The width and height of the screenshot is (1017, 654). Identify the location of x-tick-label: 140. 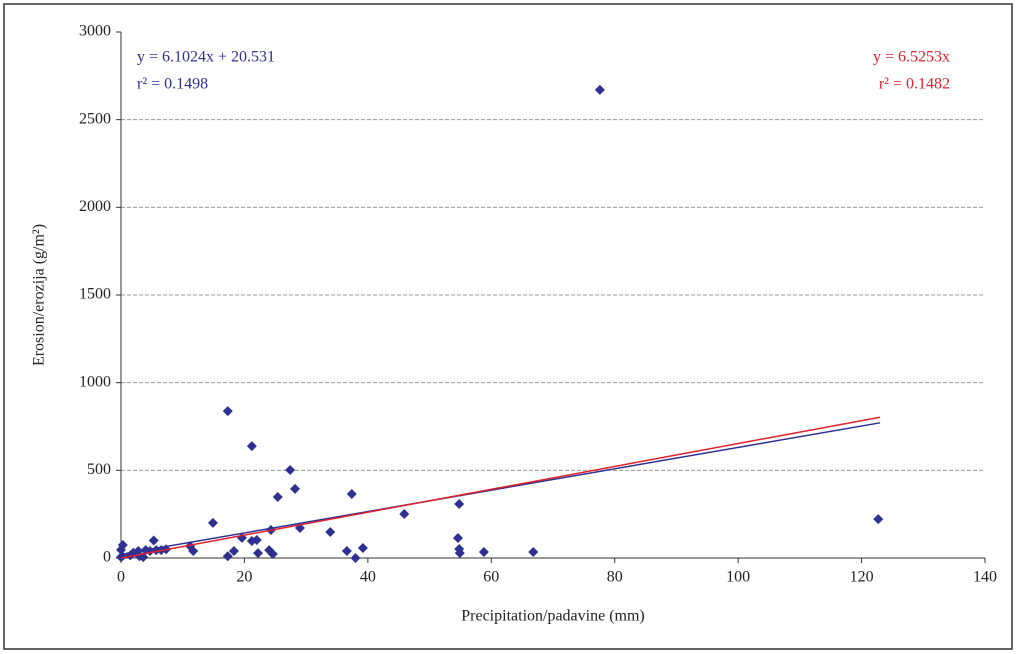
(985, 577).